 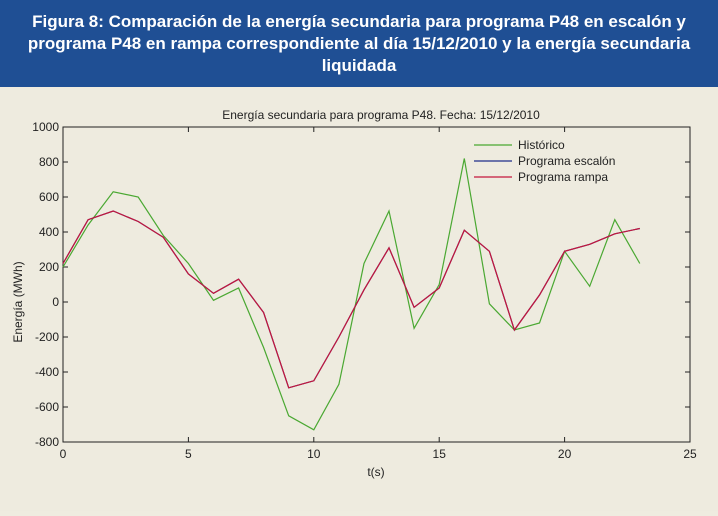 I want to click on legend-label: Programa rampa, so click(x=563, y=177).